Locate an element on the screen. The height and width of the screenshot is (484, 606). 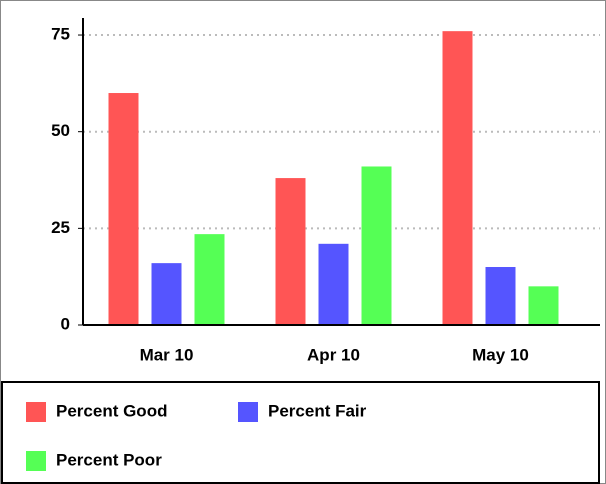
y-tick-label: 0 is located at coordinates (65, 323).